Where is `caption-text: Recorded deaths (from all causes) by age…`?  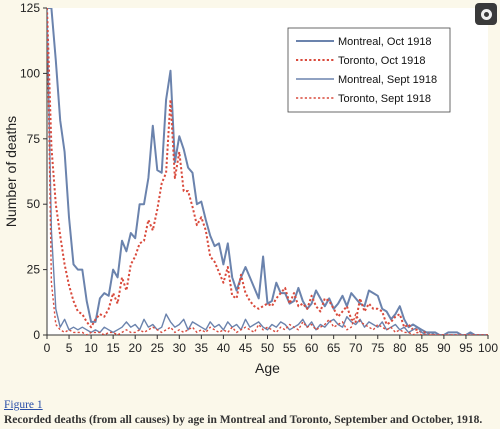
caption-text: Recorded deaths (from all causes) by age… is located at coordinates (243, 420).